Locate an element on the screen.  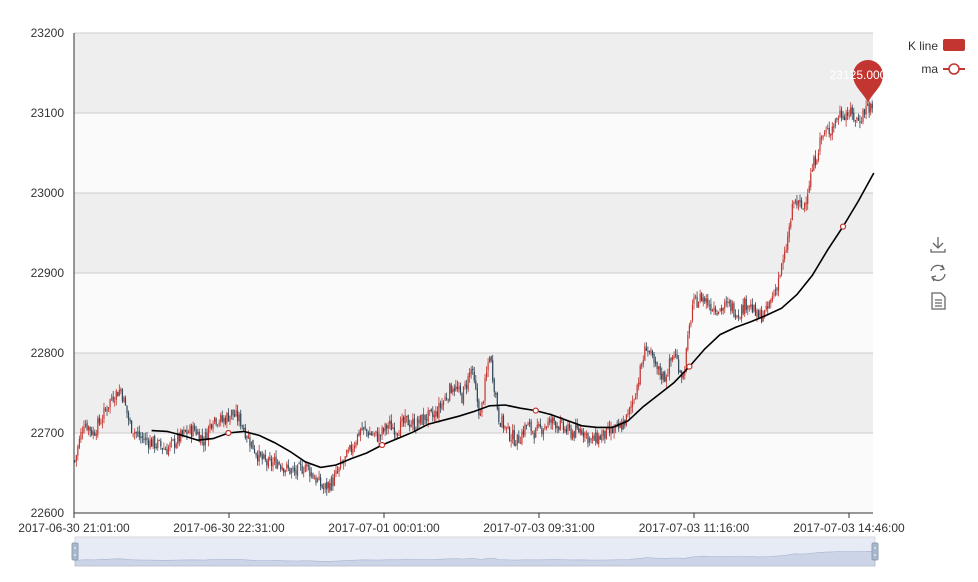
data-zoom-slider is located at coordinates (475, 551).